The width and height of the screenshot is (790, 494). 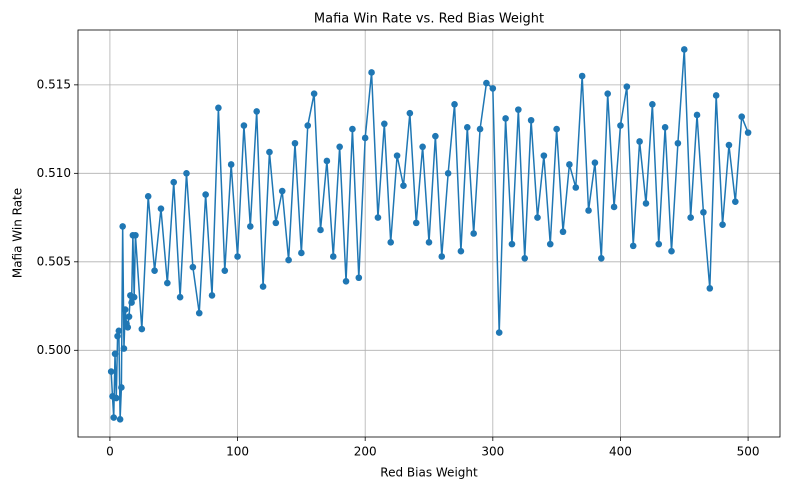 I want to click on chart-title: Mafia Win Rate vs. Red Bias Weight, so click(x=429, y=19).